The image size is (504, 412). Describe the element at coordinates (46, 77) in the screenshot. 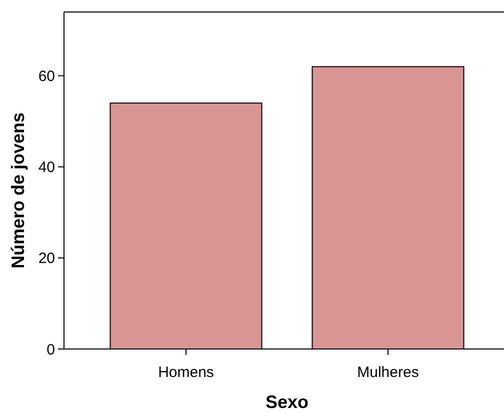

I see `y-tick-label: 60` at that location.